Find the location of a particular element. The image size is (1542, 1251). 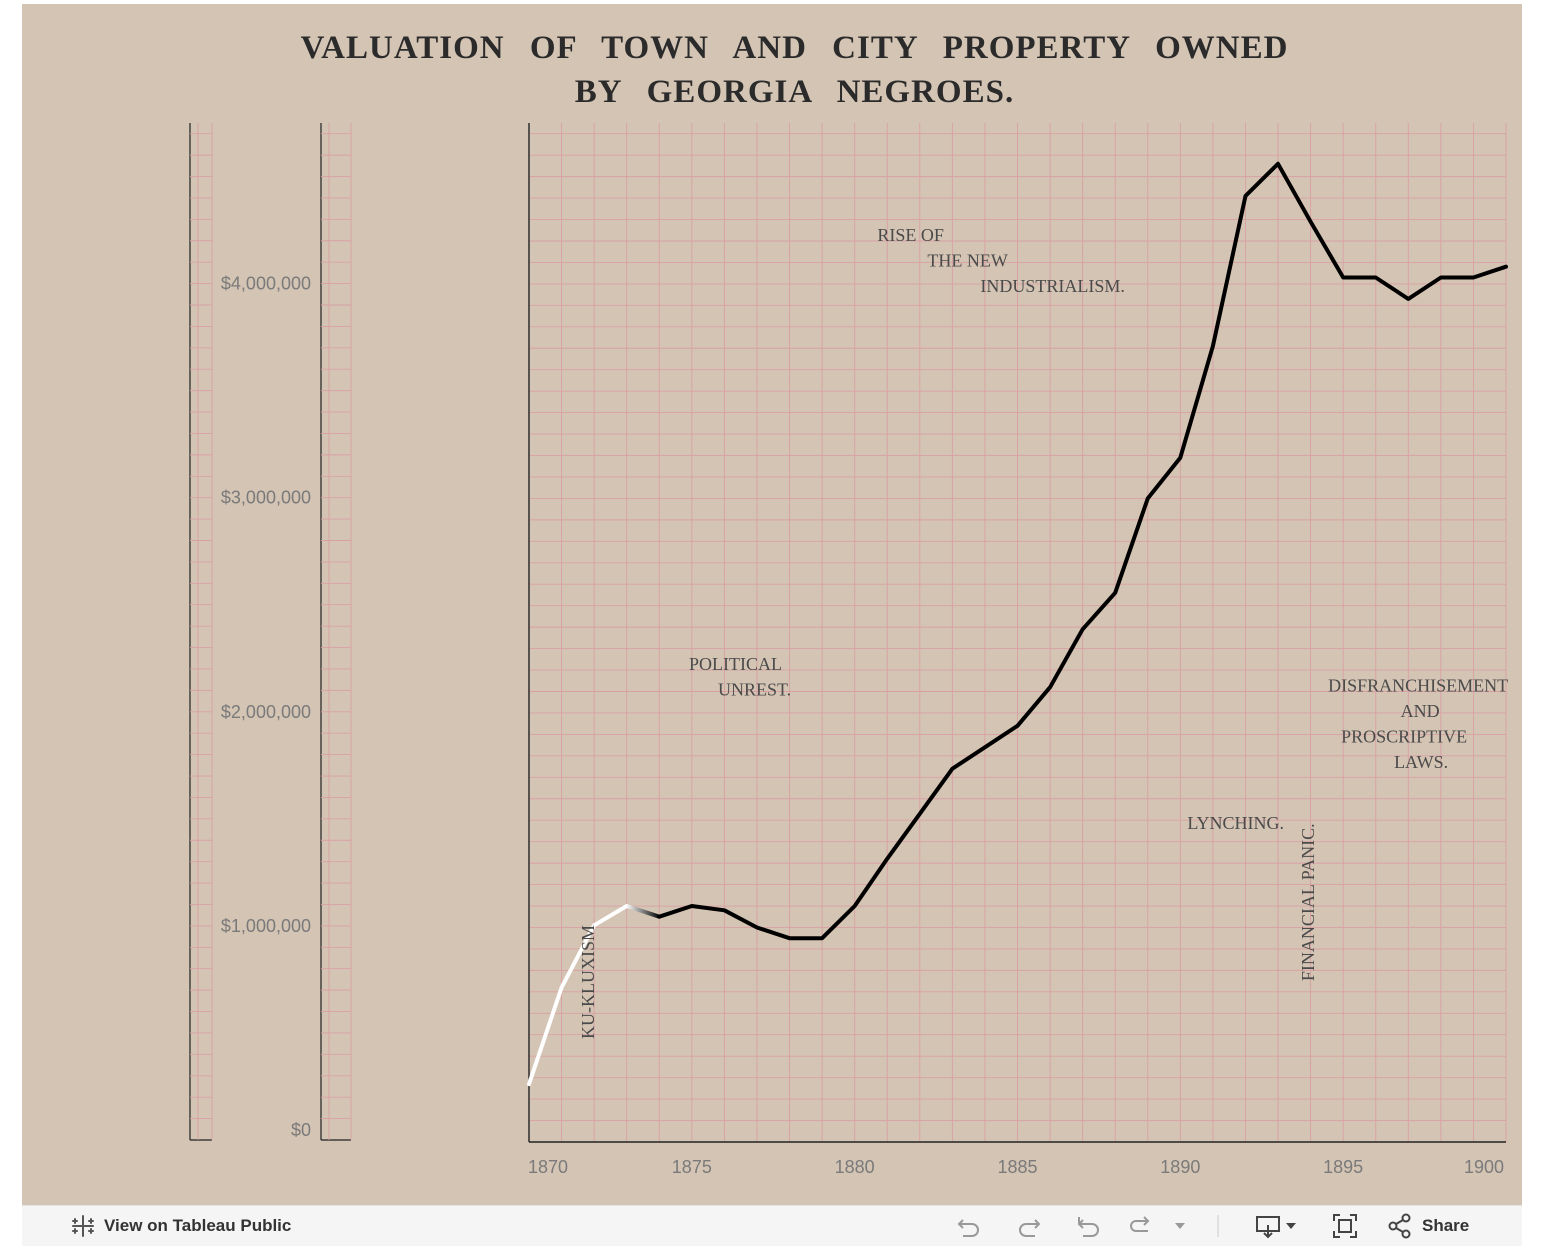

annotation-disfranchisement: DISFRANCHISEMENT AND PROSCRIPTIVE LAWS. is located at coordinates (1418, 724).